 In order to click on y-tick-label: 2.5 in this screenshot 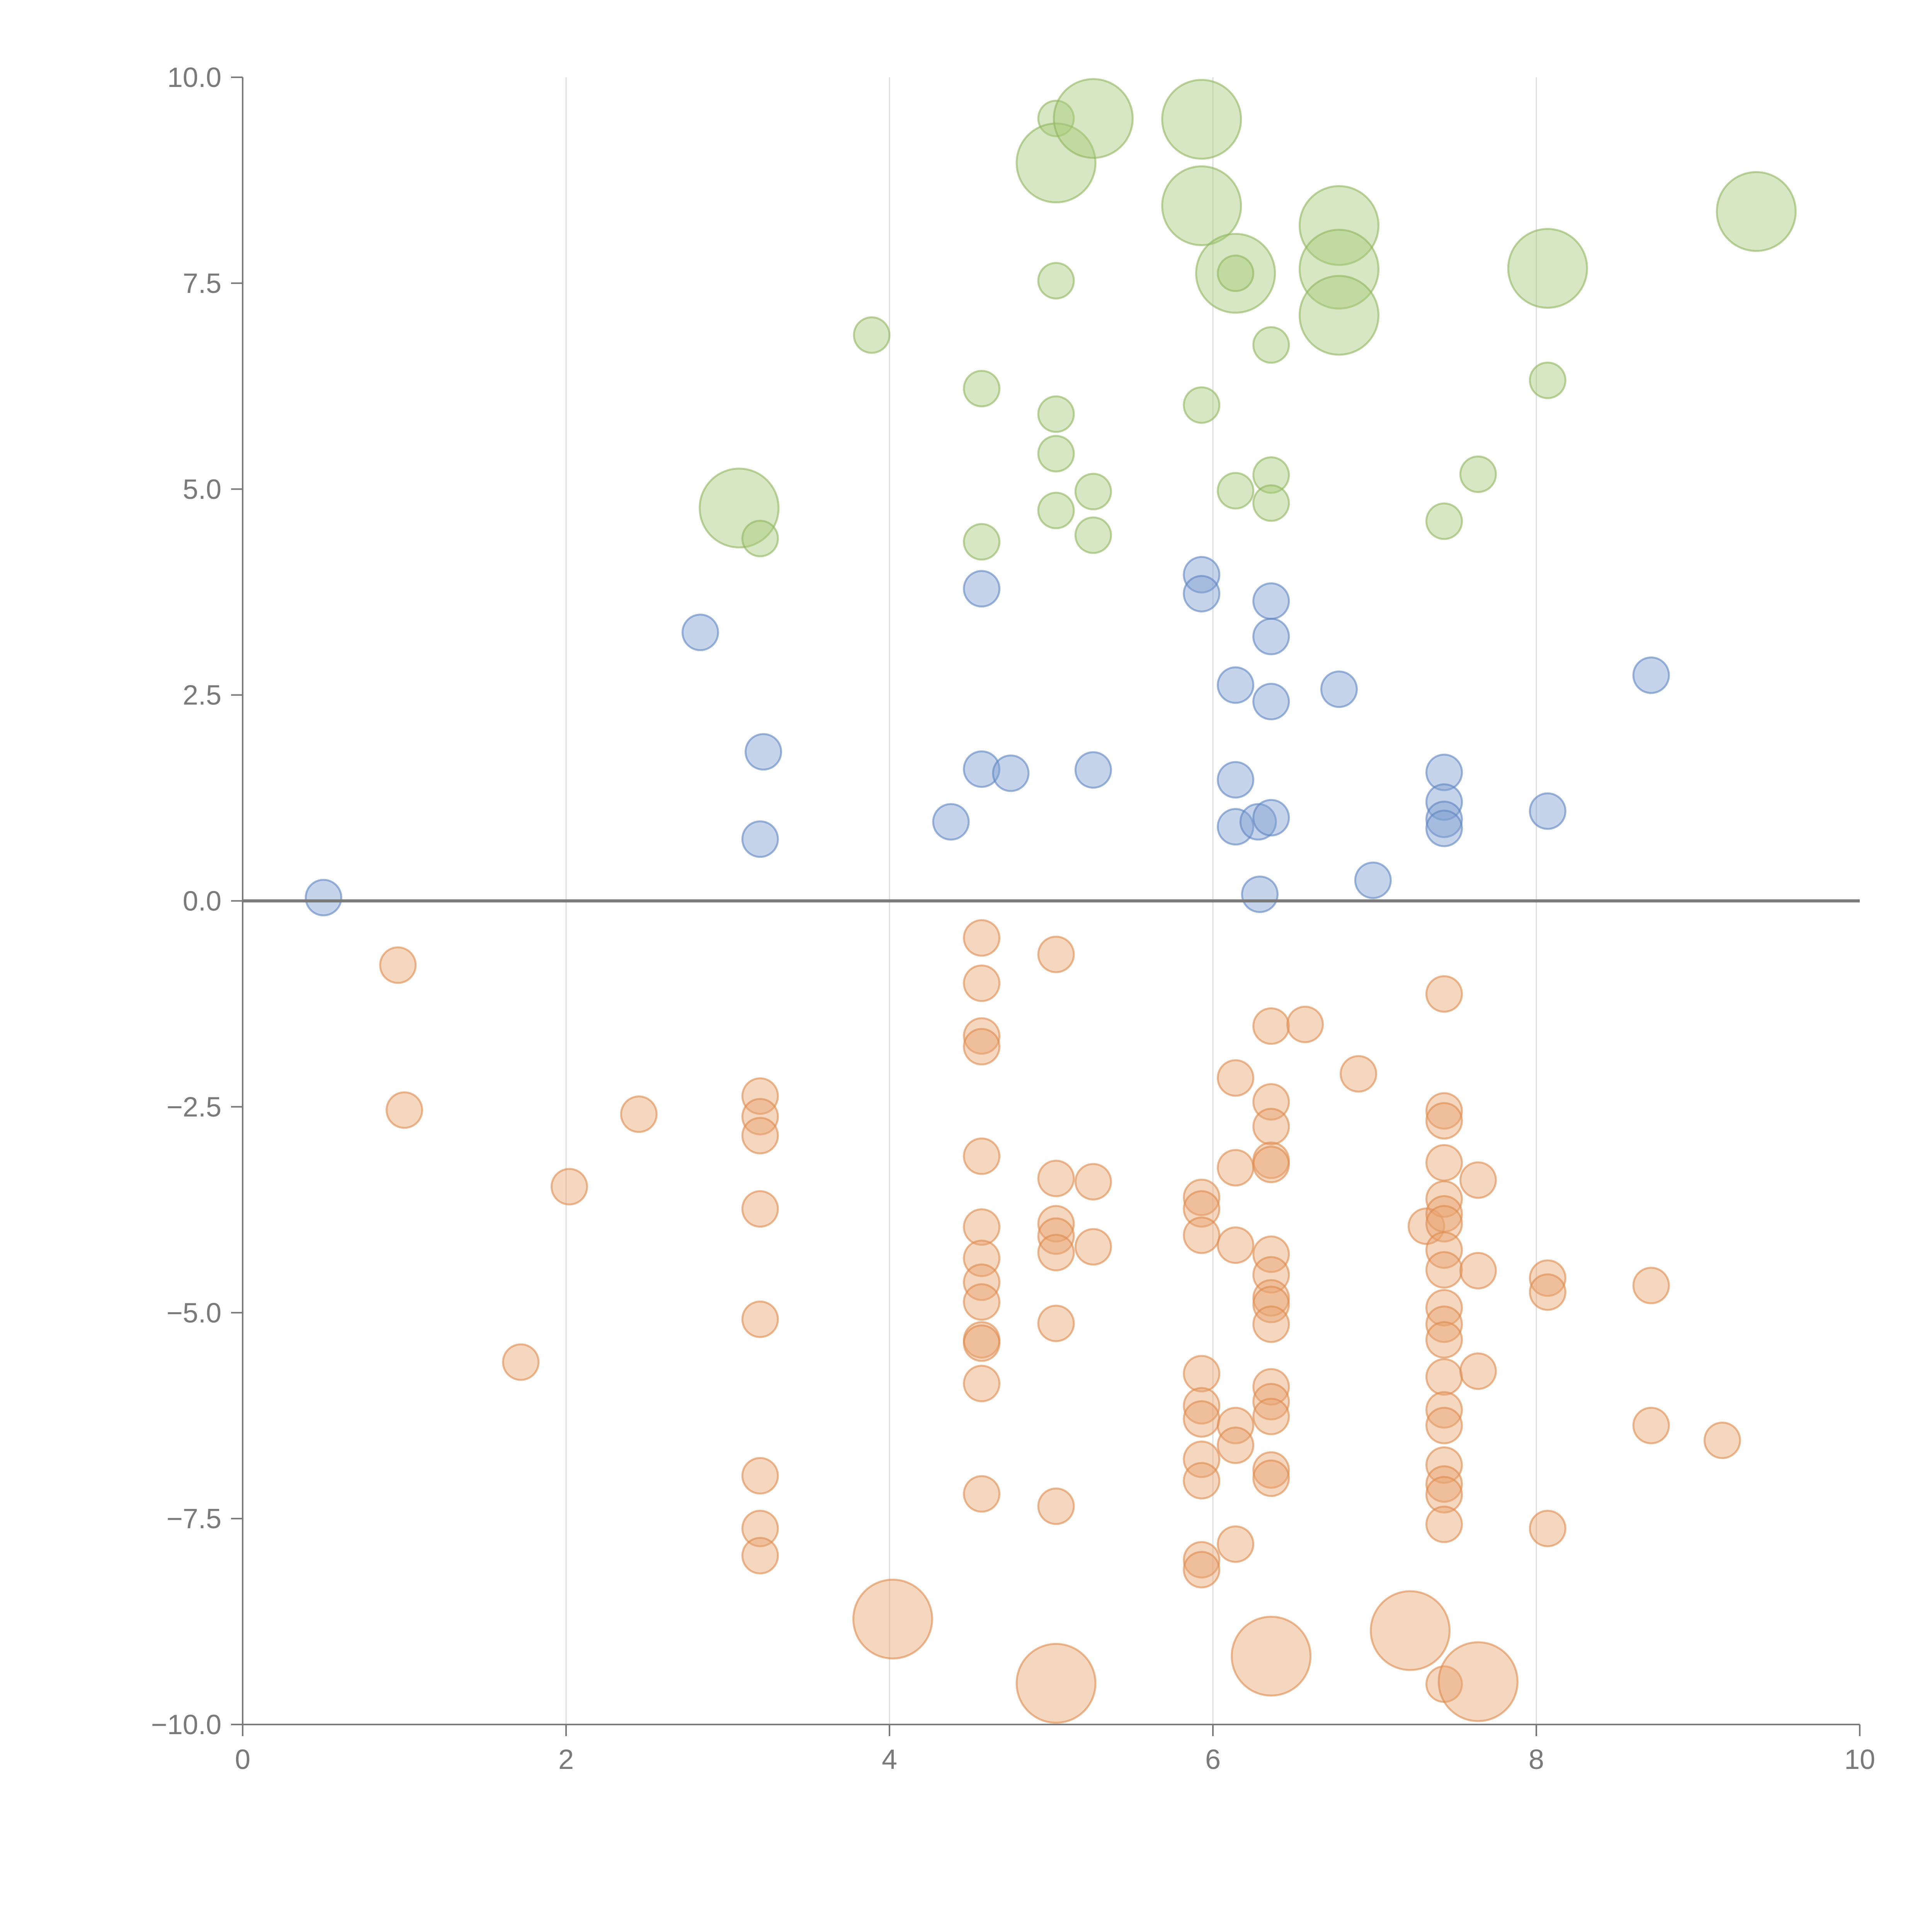, I will do `click(202, 695)`.